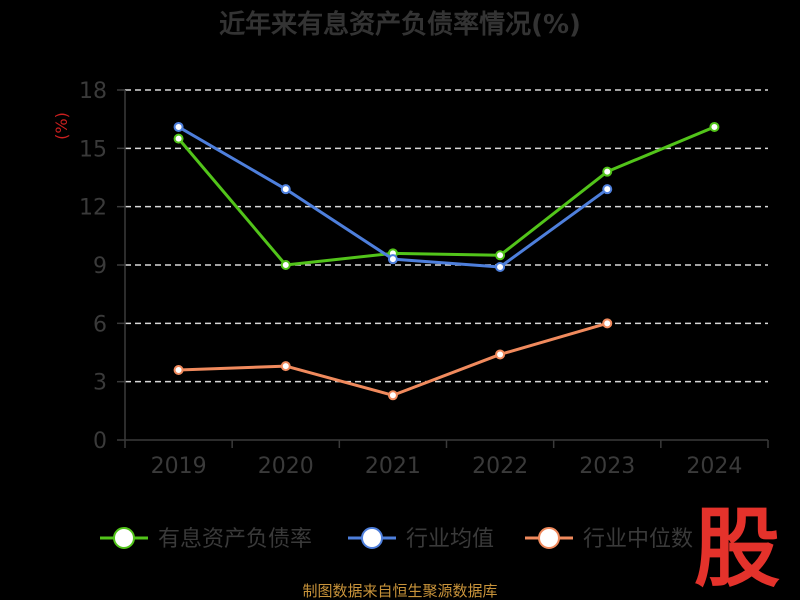 This screenshot has height=600, width=800. Describe the element at coordinates (100, 383) in the screenshot. I see `y-tick-label: 3` at that location.